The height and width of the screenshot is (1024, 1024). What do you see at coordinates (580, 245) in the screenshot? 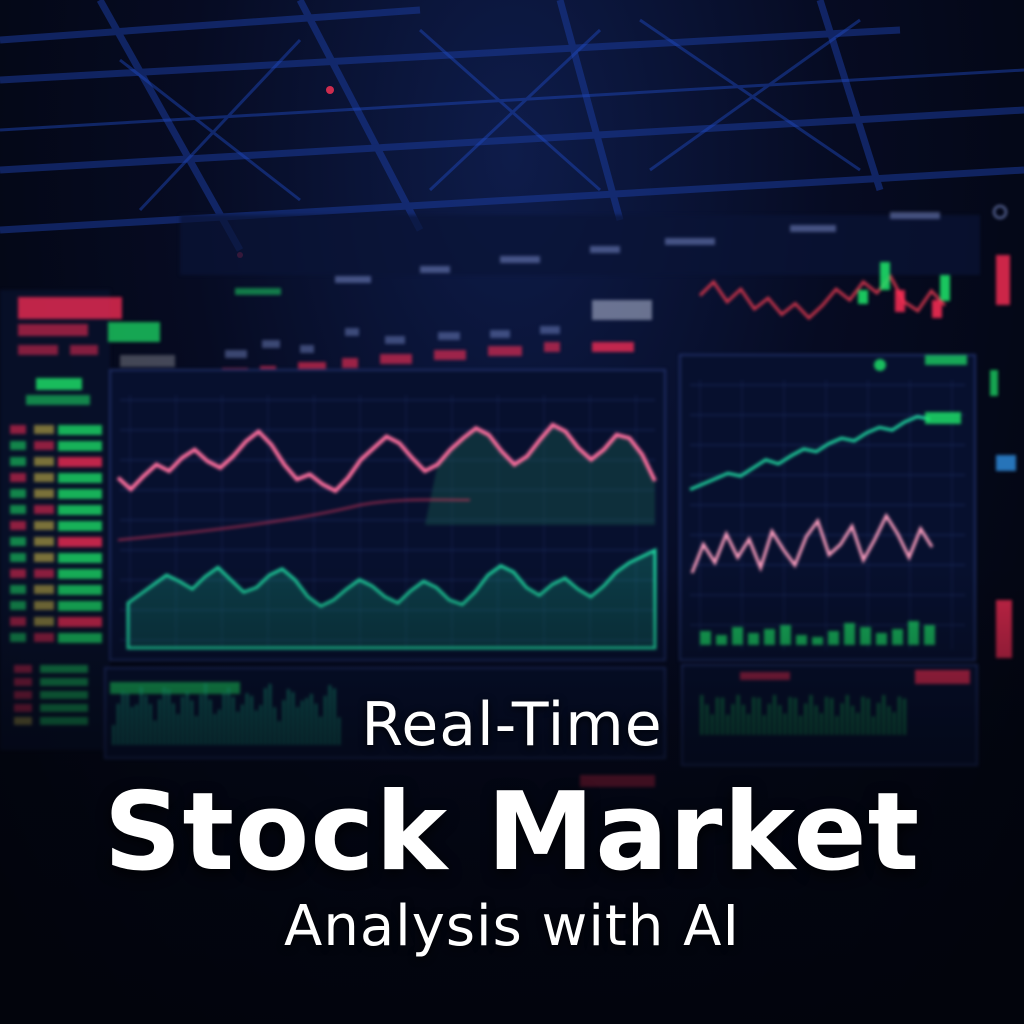
I see `top-menu-bar` at bounding box center [580, 245].